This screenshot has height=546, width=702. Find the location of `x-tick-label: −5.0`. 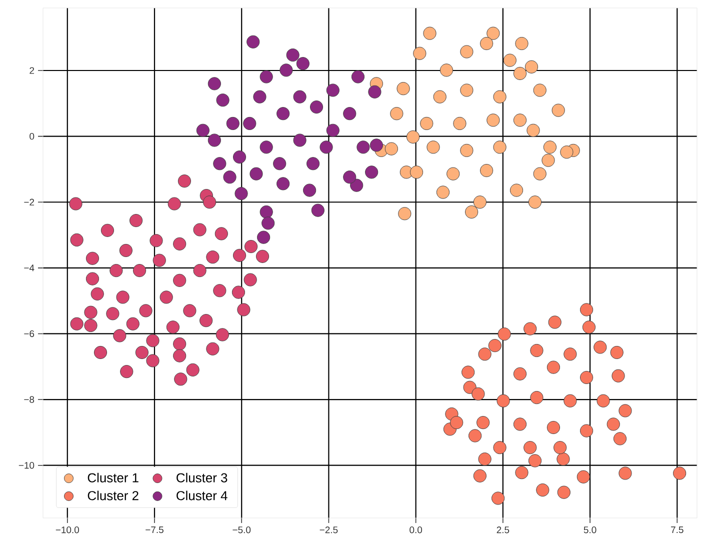

x-tick-label: −5.0 is located at coordinates (241, 530).